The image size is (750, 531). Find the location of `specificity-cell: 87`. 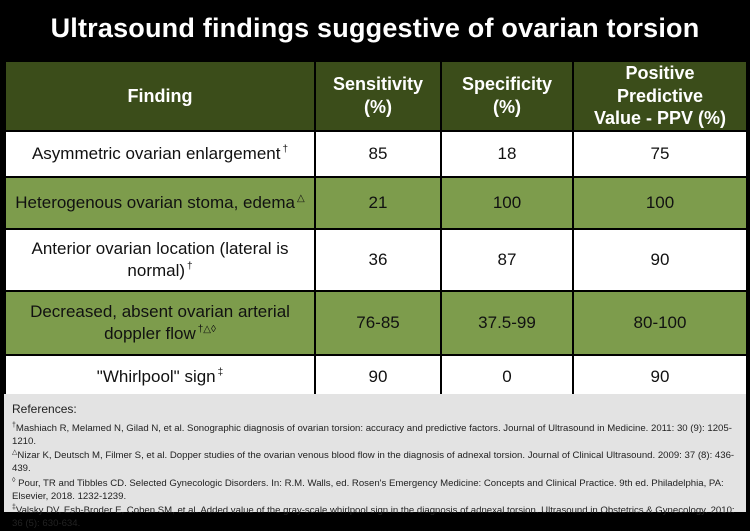

specificity-cell: 87 is located at coordinates (507, 259).